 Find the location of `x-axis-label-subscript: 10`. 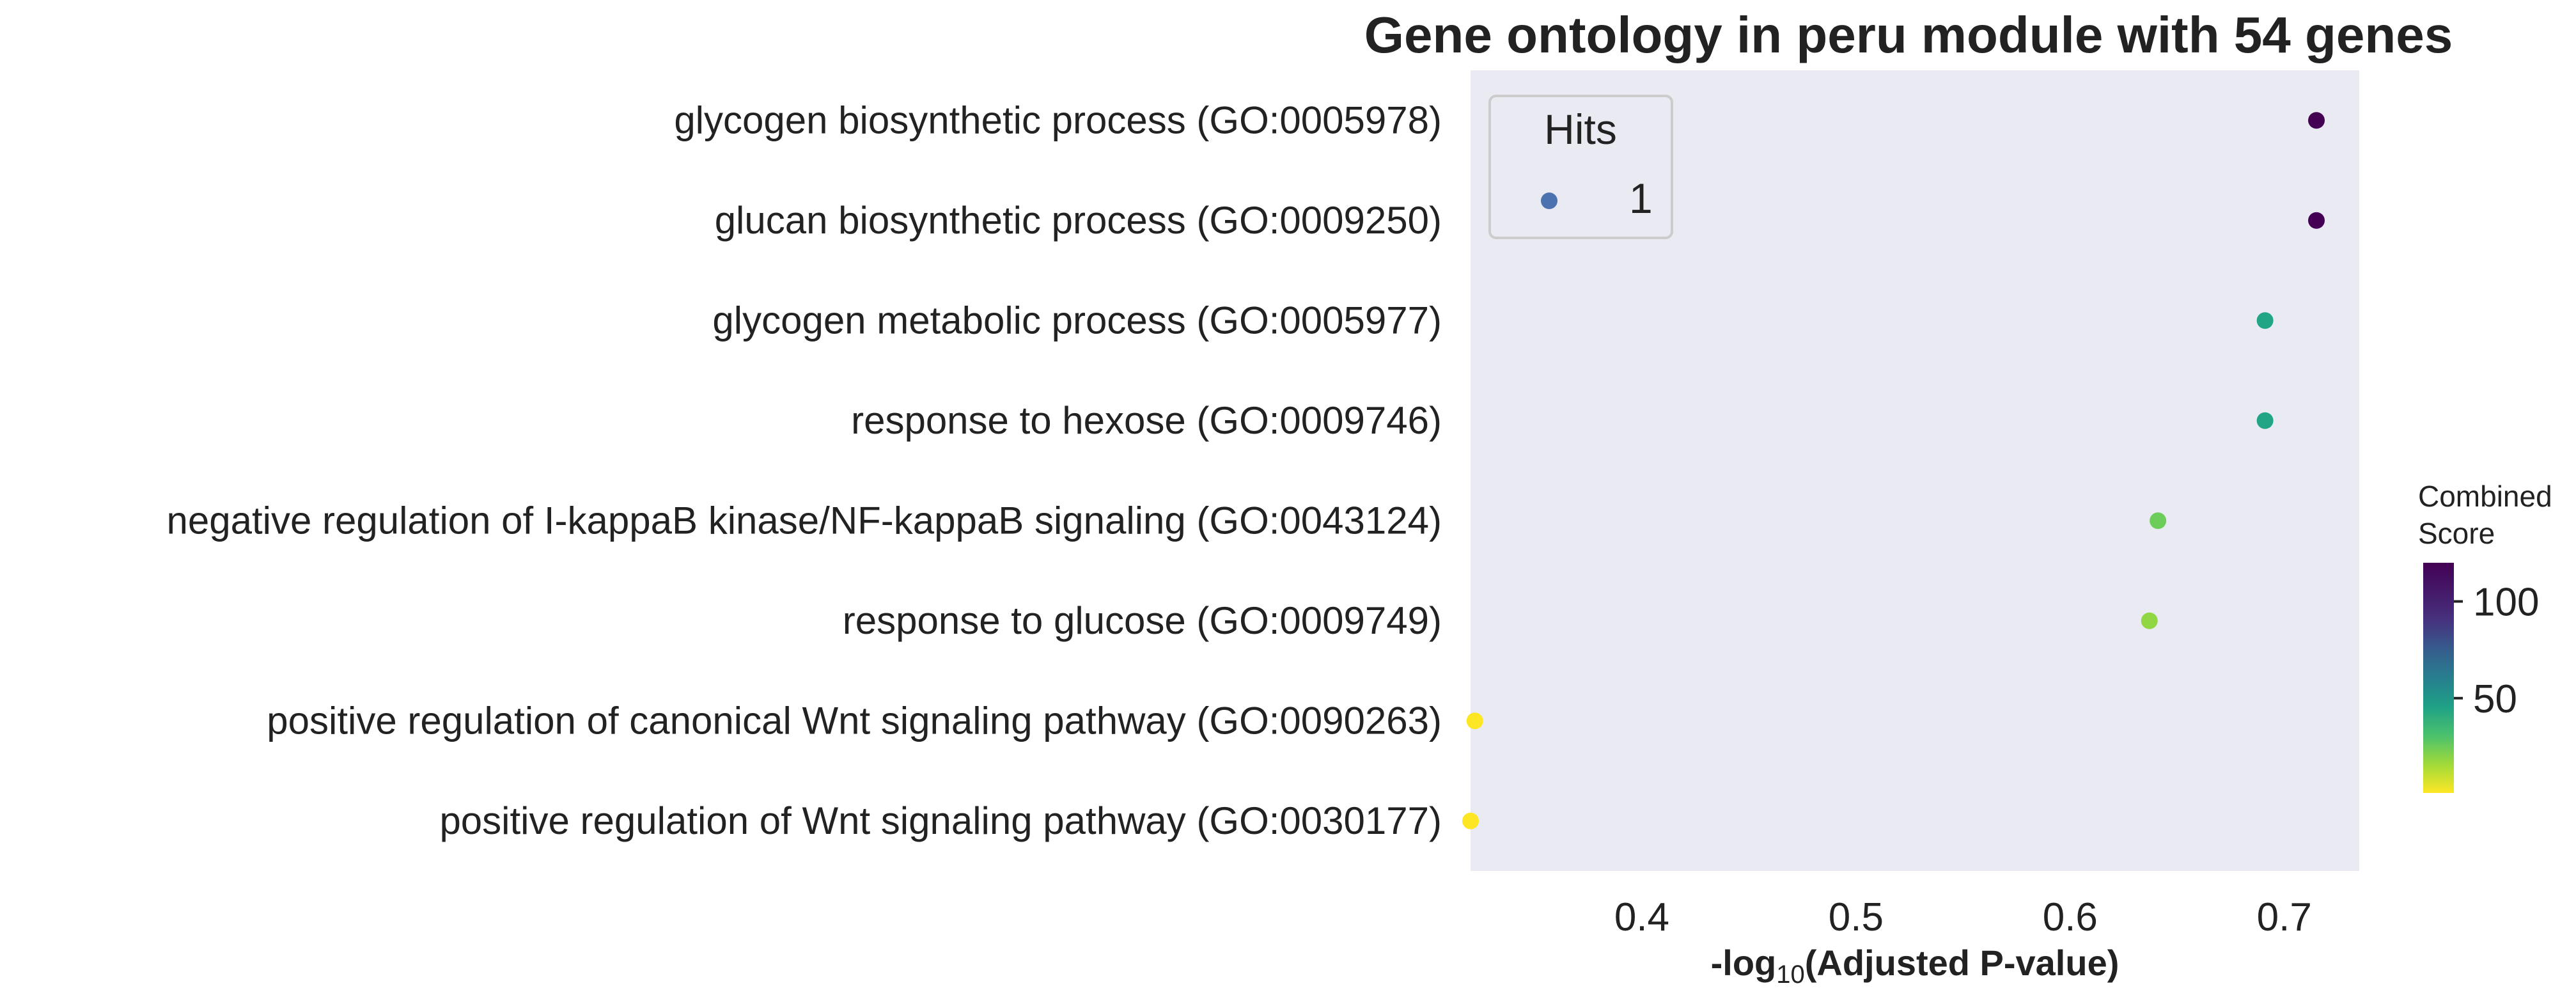

x-axis-label-subscript: 10 is located at coordinates (1791, 975).